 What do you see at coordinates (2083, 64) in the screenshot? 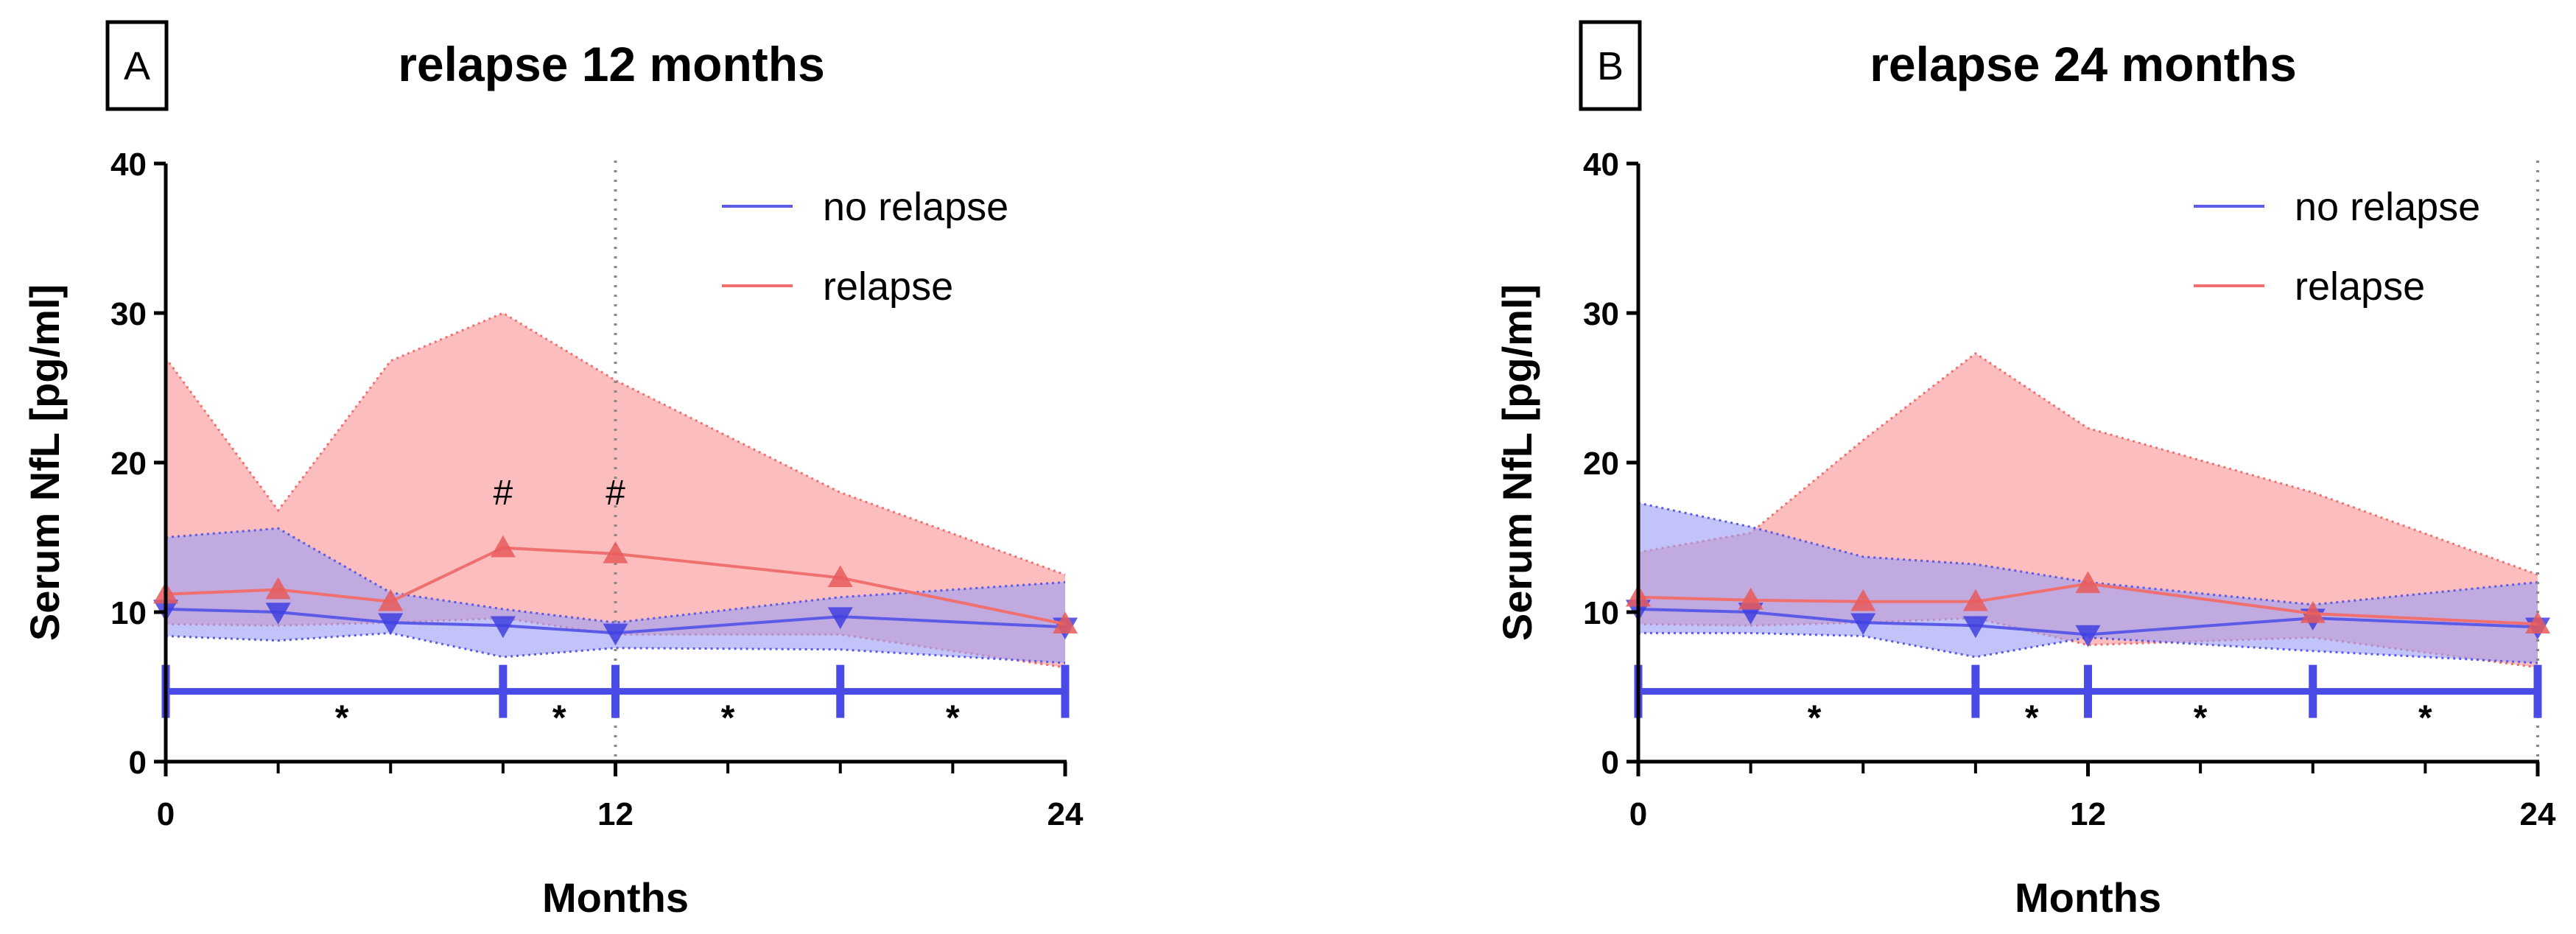
I see `chart-title: relapse 24 months` at bounding box center [2083, 64].